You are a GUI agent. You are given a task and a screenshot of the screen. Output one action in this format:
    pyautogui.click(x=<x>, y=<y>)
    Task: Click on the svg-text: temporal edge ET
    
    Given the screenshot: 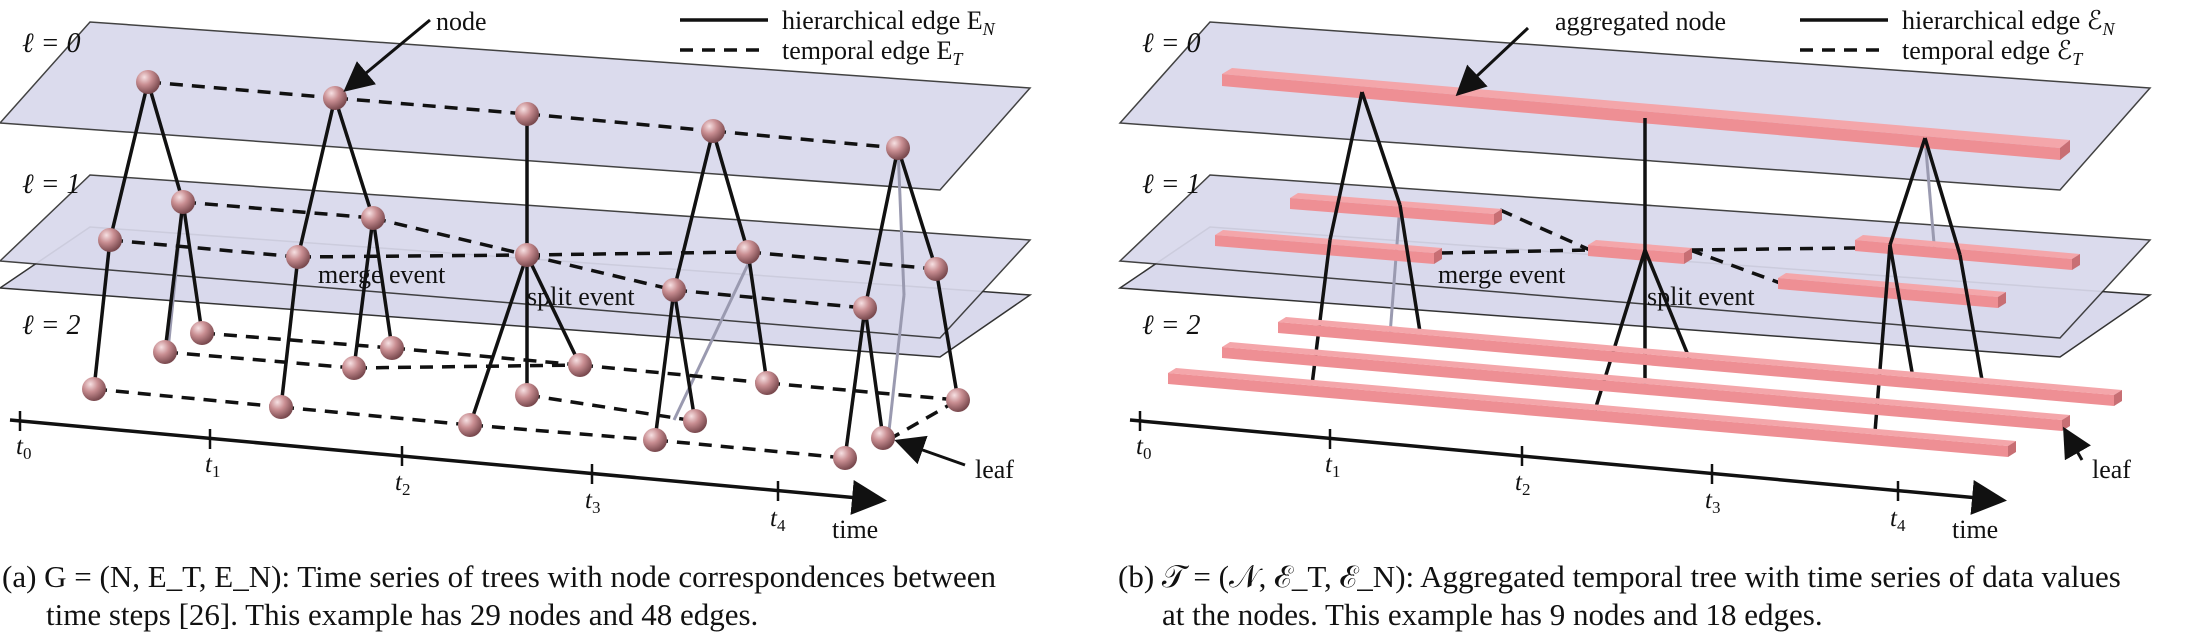 What is the action you would take?
    pyautogui.click(x=873, y=52)
    